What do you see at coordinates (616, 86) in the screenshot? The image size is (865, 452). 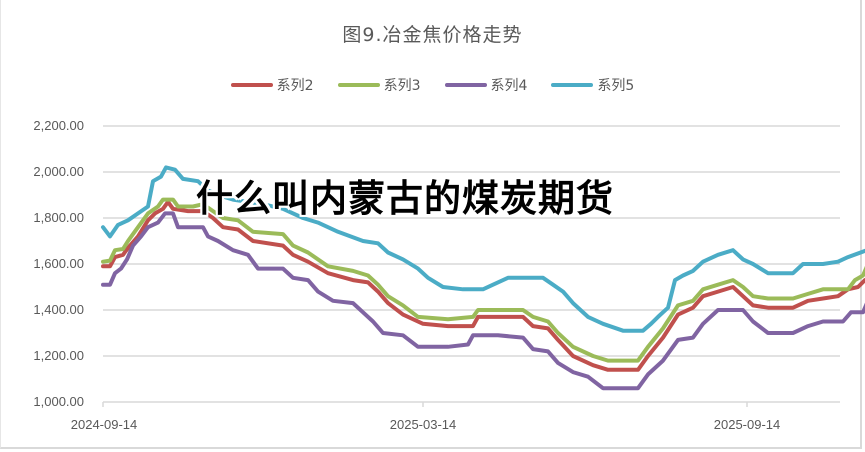 I see `legend-label: 系列5` at bounding box center [616, 86].